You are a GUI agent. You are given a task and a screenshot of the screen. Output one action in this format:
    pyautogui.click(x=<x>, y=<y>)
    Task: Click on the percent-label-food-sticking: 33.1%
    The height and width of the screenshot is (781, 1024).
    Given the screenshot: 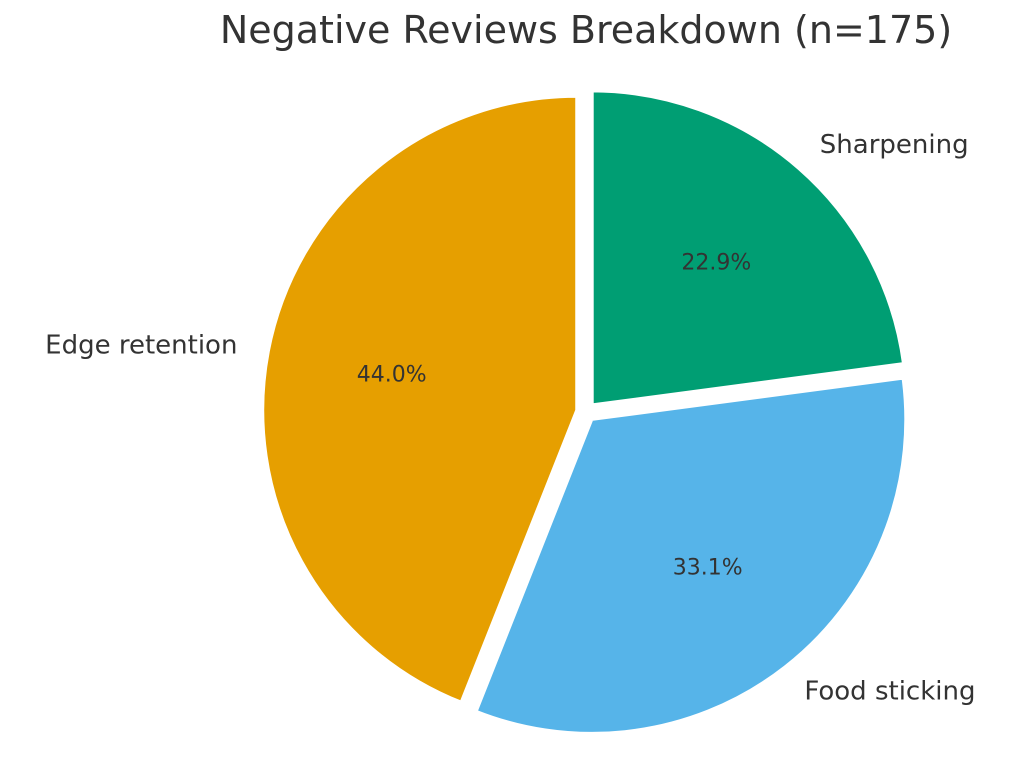 What is the action you would take?
    pyautogui.click(x=708, y=567)
    